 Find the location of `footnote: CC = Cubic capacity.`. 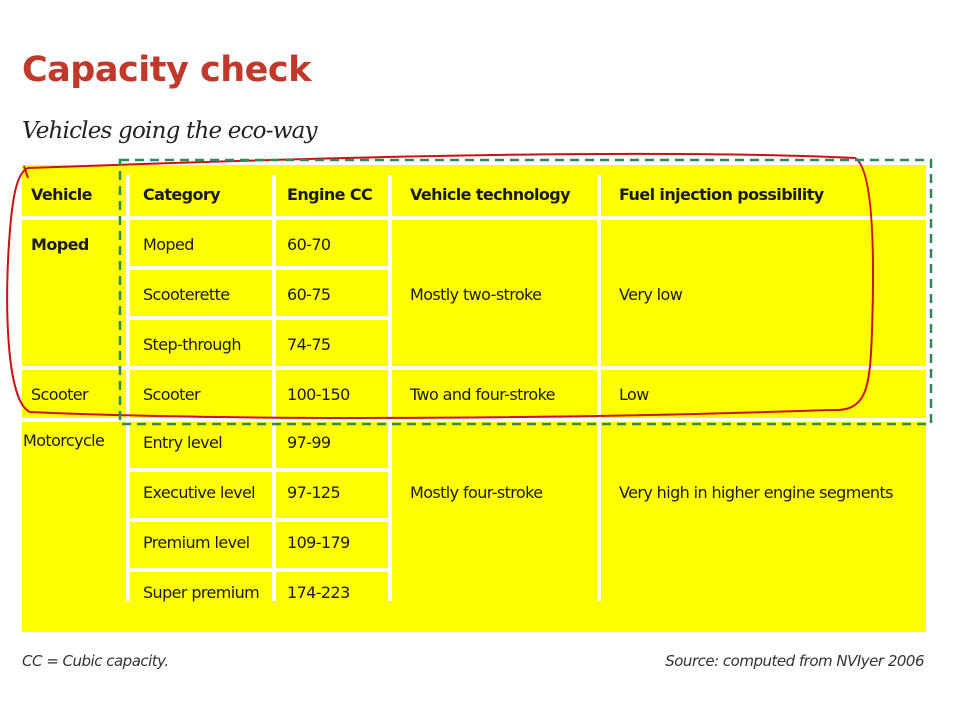

footnote: CC = Cubic capacity. is located at coordinates (95, 661).